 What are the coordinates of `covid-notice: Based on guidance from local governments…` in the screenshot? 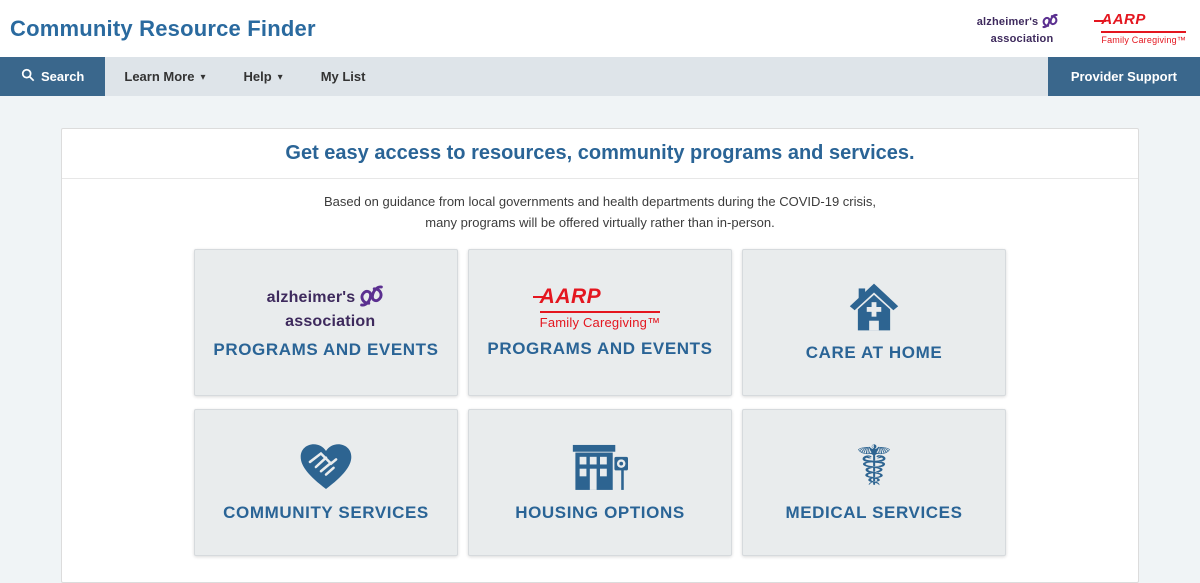 It's located at (600, 213).